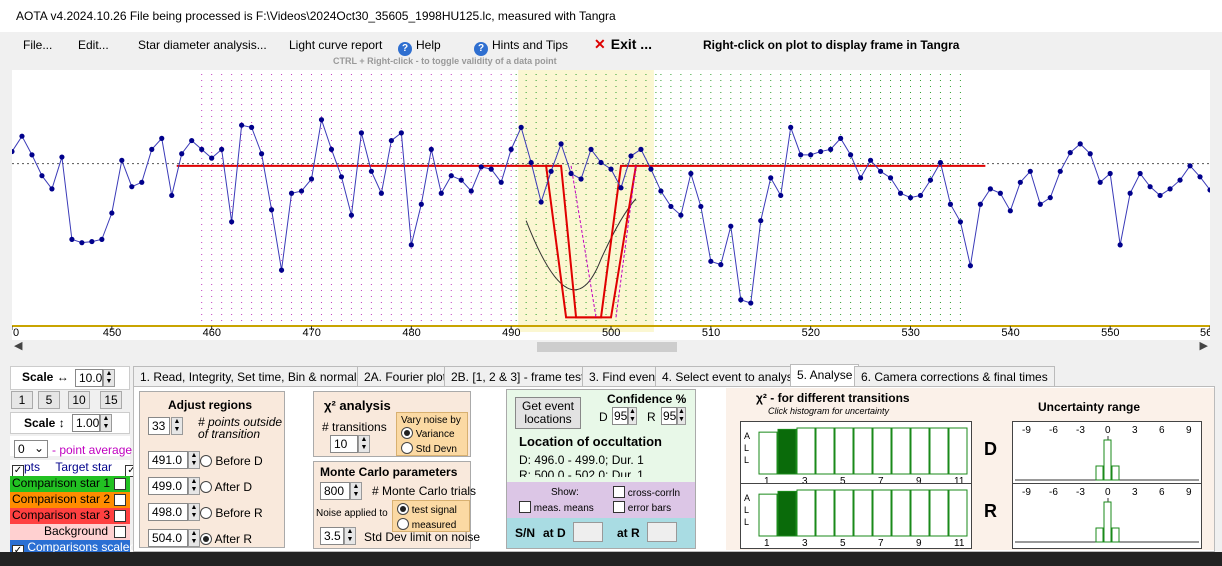 The image size is (1222, 566). Describe the element at coordinates (825, 375) in the screenshot. I see `tab-analyse: 5. Analyse` at that location.